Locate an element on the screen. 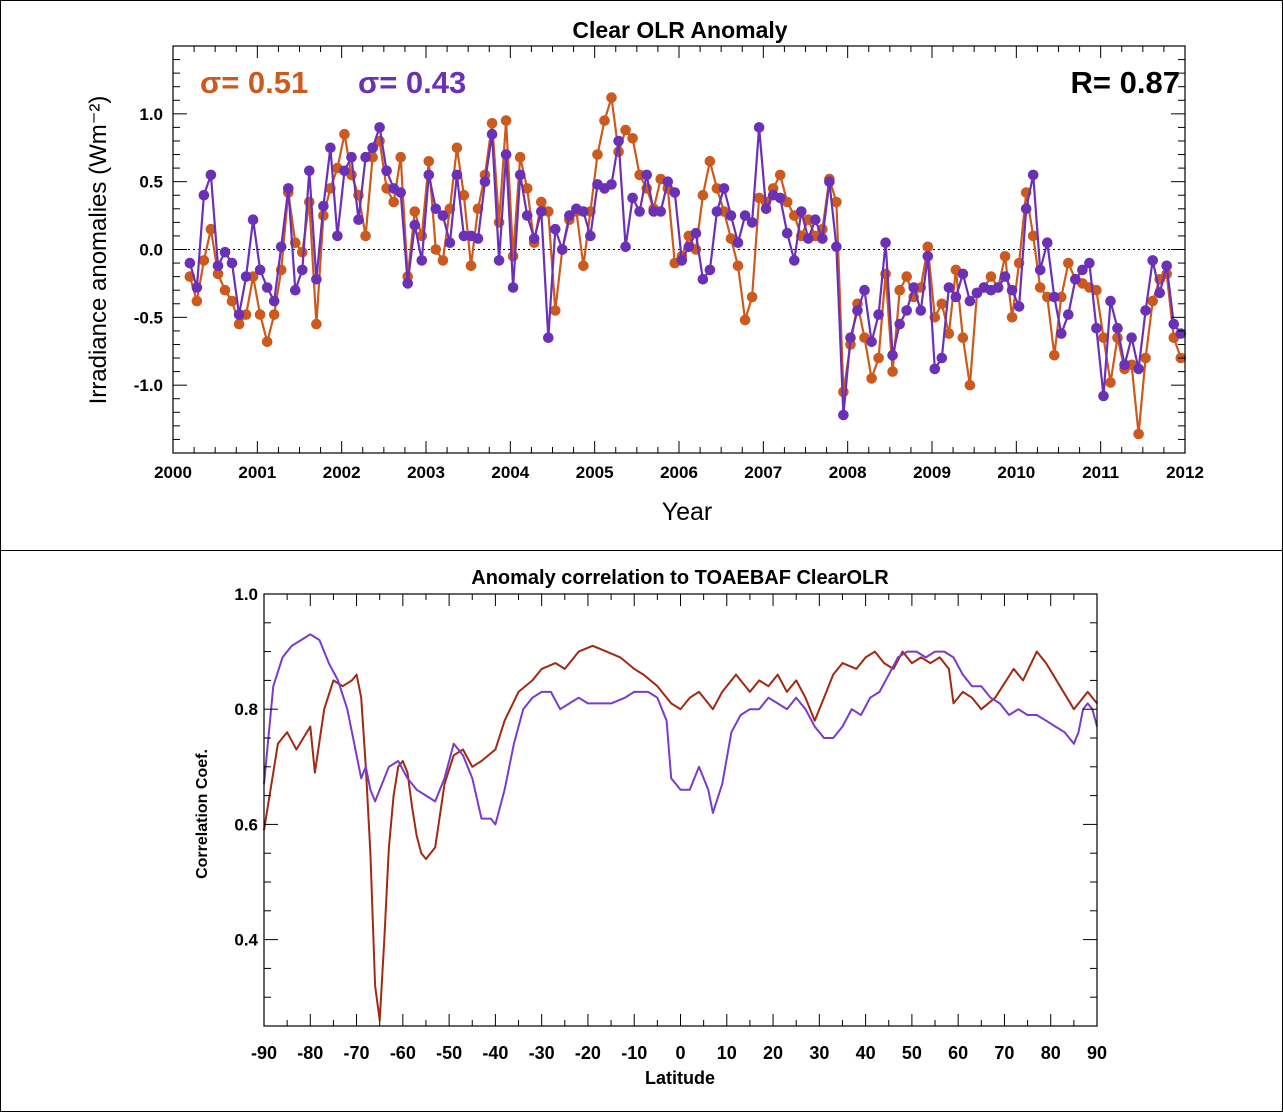 Image resolution: width=1283 pixels, height=1112 pixels. x-tick-label: -70 is located at coordinates (357, 1053).